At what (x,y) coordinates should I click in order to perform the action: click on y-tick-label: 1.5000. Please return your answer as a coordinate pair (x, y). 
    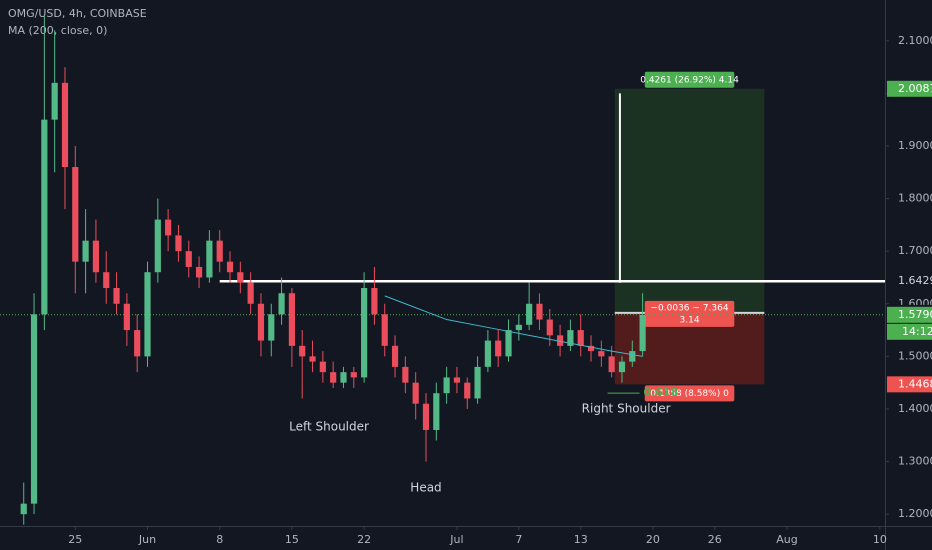
    Looking at the image, I should click on (915, 355).